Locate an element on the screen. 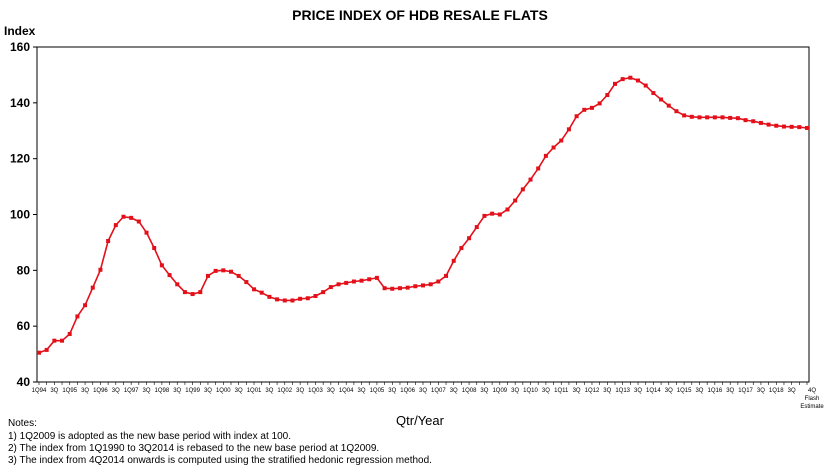 Image resolution: width=830 pixels, height=468 pixels. x-tick-label: 1Q14 is located at coordinates (653, 391).